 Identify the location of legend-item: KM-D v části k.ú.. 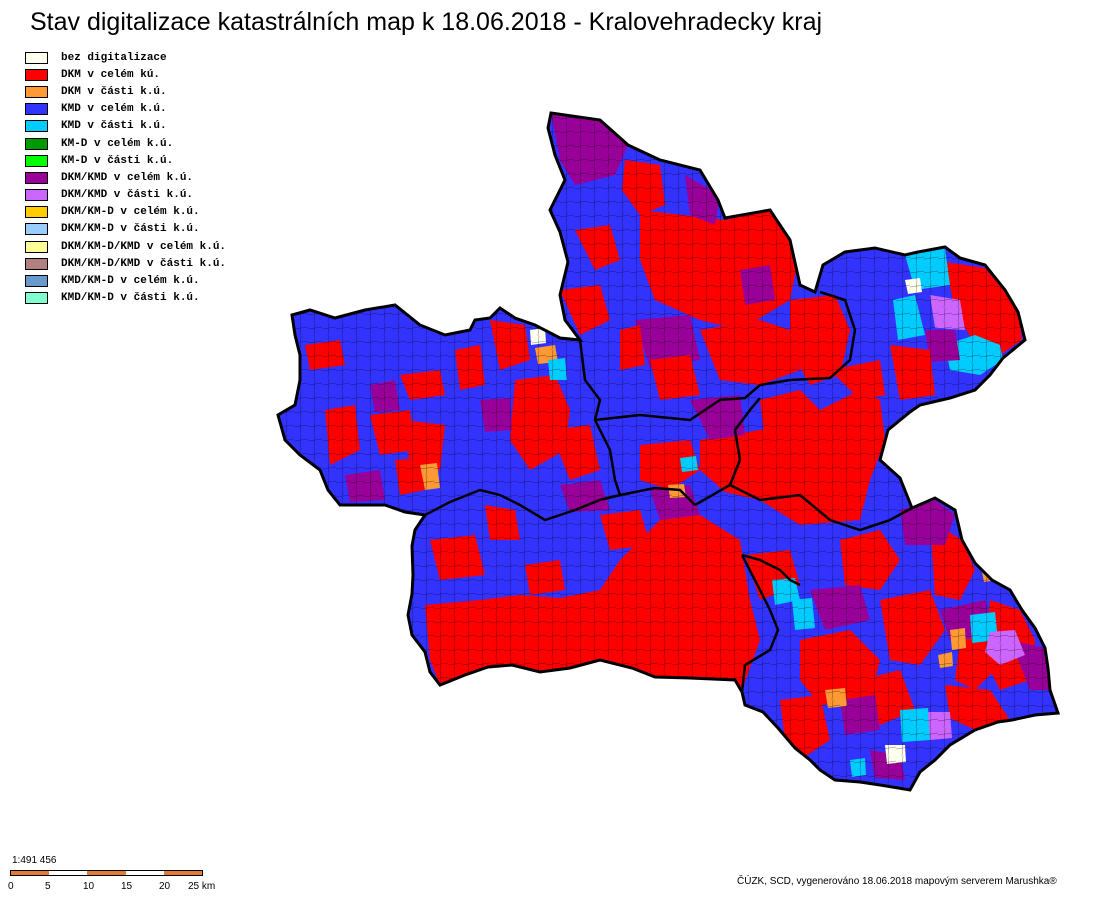
(125, 160).